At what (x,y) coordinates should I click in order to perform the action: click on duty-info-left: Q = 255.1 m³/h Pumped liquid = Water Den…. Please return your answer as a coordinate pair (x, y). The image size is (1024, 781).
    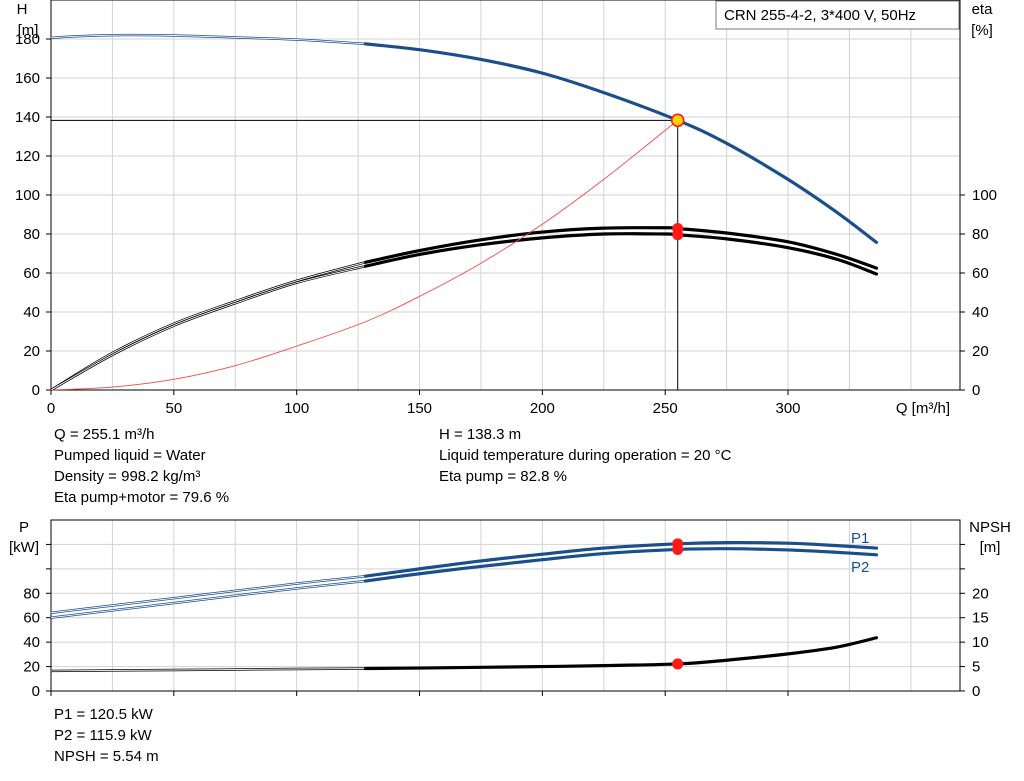
    Looking at the image, I should click on (141, 466).